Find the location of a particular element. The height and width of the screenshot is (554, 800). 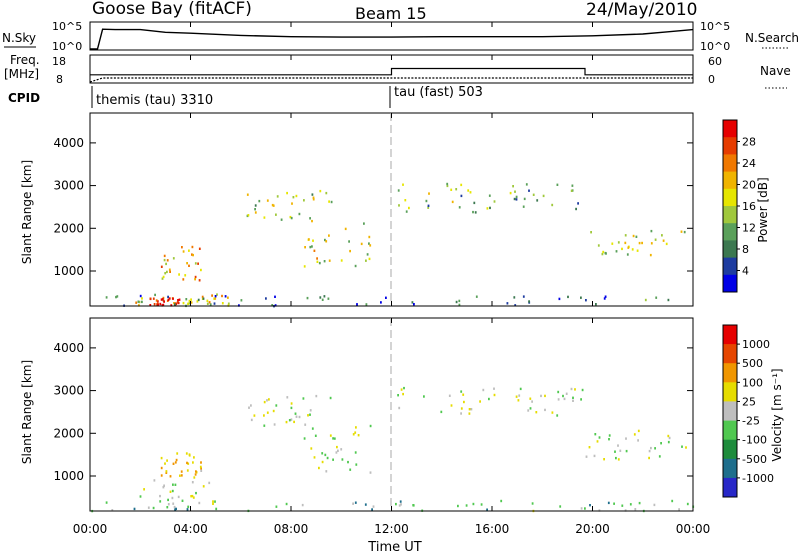

colorbar-tick-label: 4 is located at coordinates (745, 271).